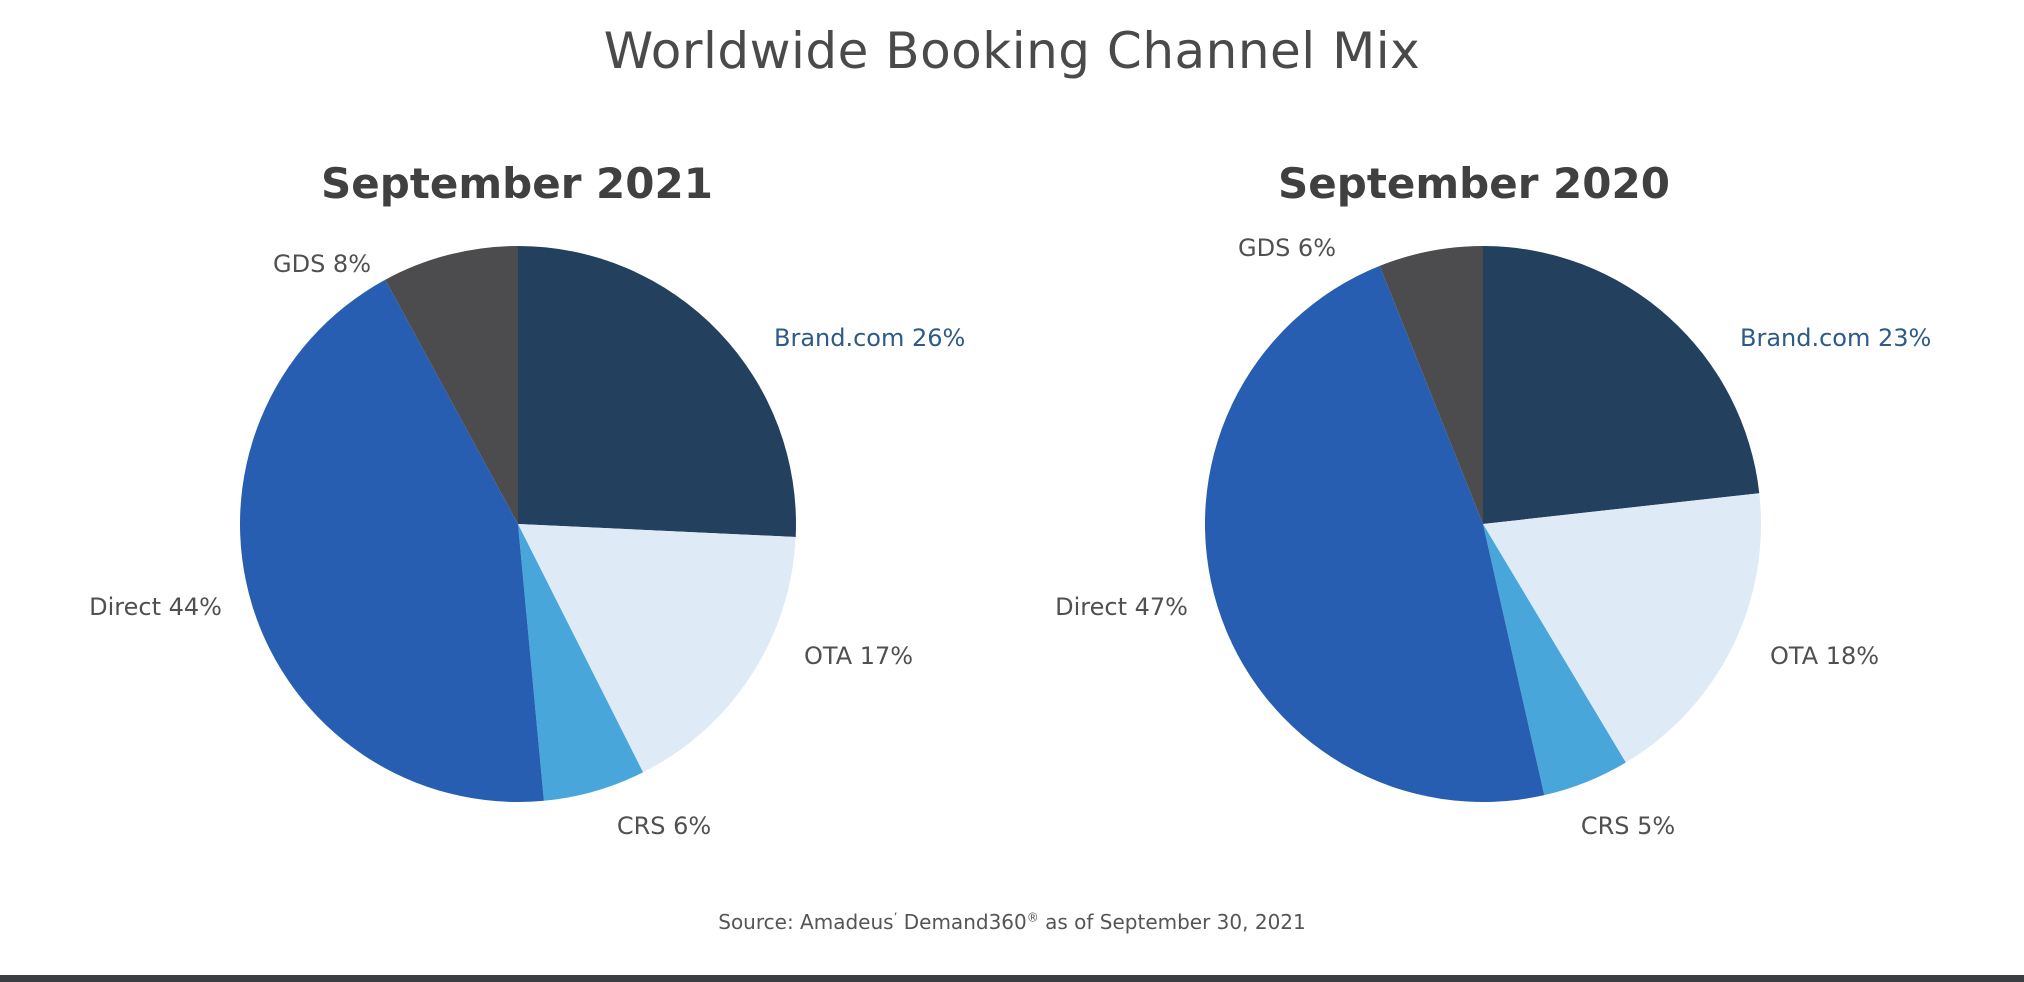 The height and width of the screenshot is (982, 2024). What do you see at coordinates (664, 826) in the screenshot?
I see `slice-label-crs: CRS 6%` at bounding box center [664, 826].